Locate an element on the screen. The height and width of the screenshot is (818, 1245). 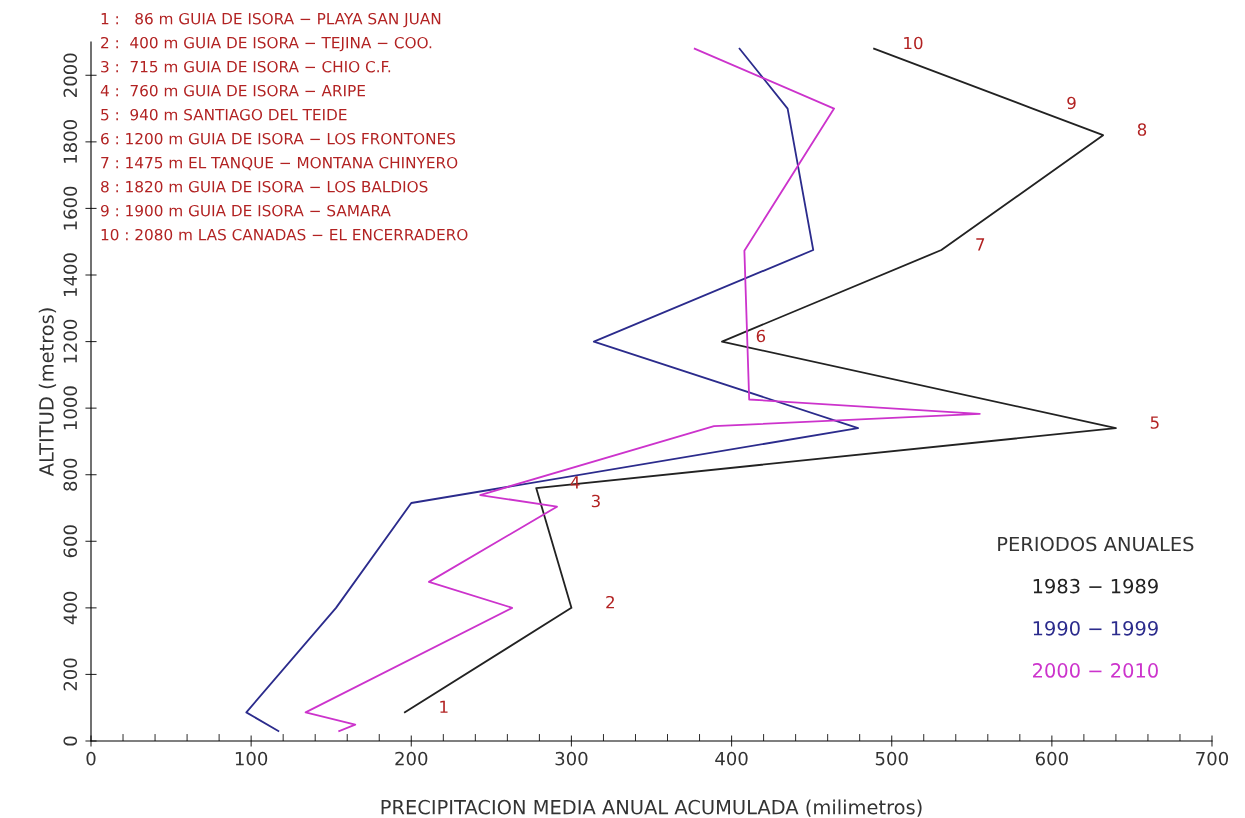
annotation: 6 : 1200 m GUIA DE ISORA − LOS FRONTONES is located at coordinates (278, 138).